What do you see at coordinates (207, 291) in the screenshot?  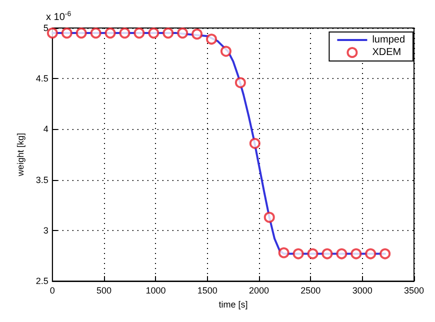 I see `x-tick-label: 1500` at bounding box center [207, 291].